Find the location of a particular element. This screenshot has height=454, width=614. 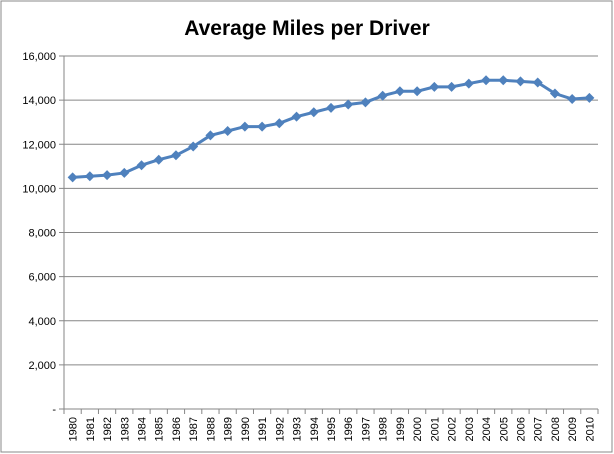

x-tick-label: 1993 is located at coordinates (298, 429).